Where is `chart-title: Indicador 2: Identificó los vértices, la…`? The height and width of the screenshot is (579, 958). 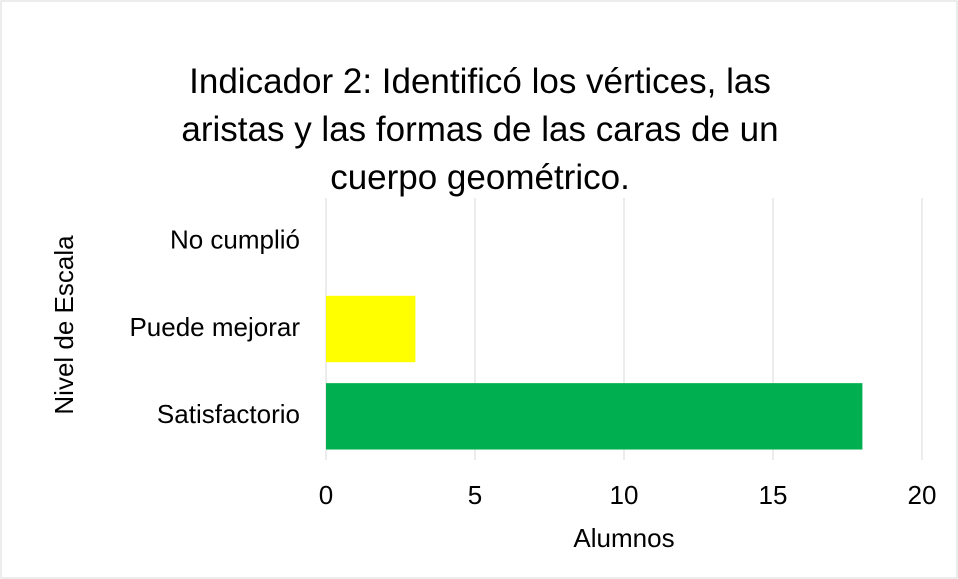 chart-title: Indicador 2: Identificó los vértices, la… is located at coordinates (480, 129).